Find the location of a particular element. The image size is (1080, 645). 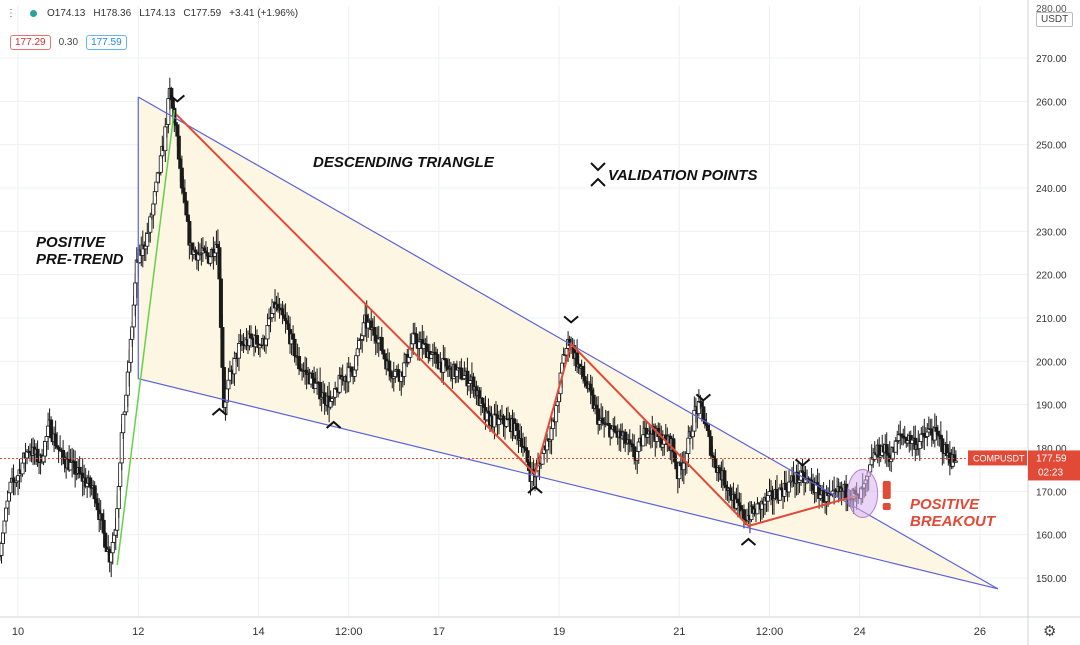

validation-label: VALIDATION POINTS is located at coordinates (682, 175).